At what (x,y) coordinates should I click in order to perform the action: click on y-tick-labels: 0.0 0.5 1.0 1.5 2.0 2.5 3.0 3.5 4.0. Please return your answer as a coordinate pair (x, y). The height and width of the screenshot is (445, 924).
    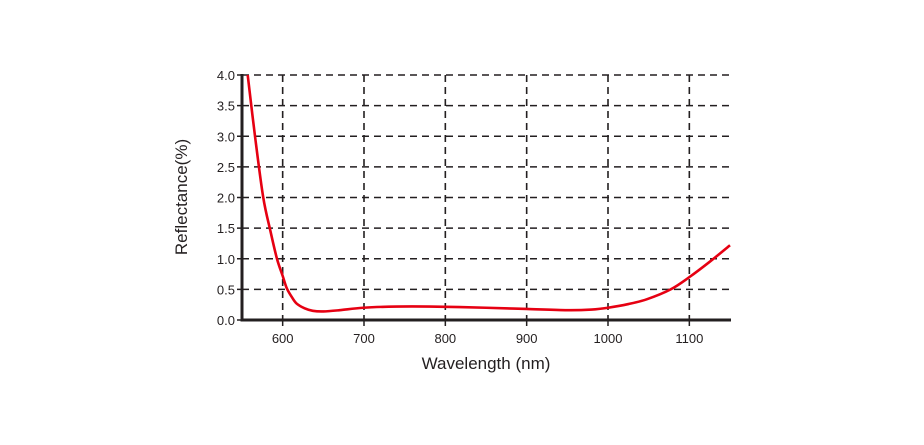
    Looking at the image, I should click on (226, 198).